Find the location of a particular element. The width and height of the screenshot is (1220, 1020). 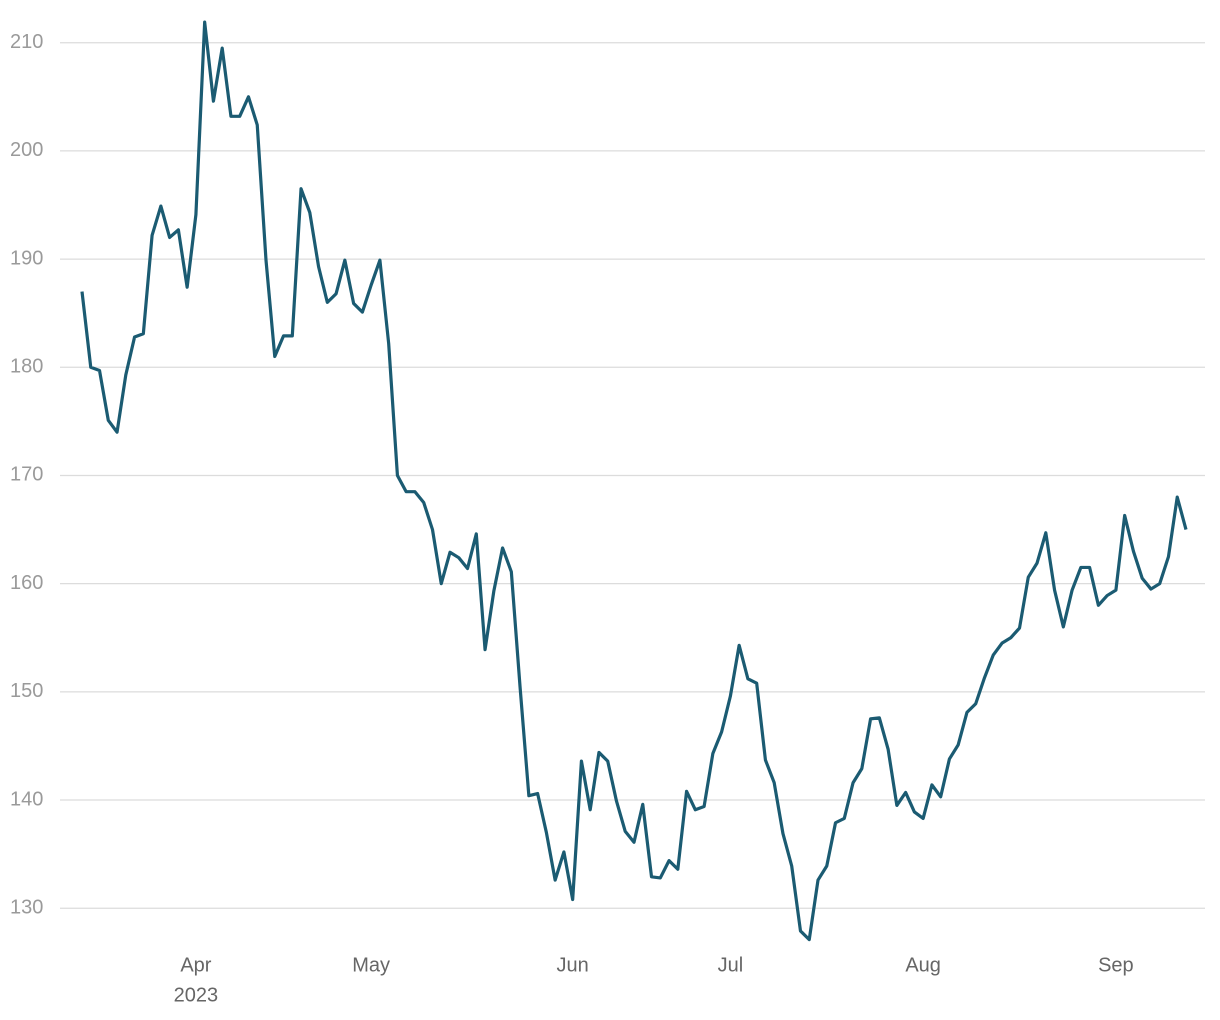

y-tick-label: 150 is located at coordinates (26, 691).